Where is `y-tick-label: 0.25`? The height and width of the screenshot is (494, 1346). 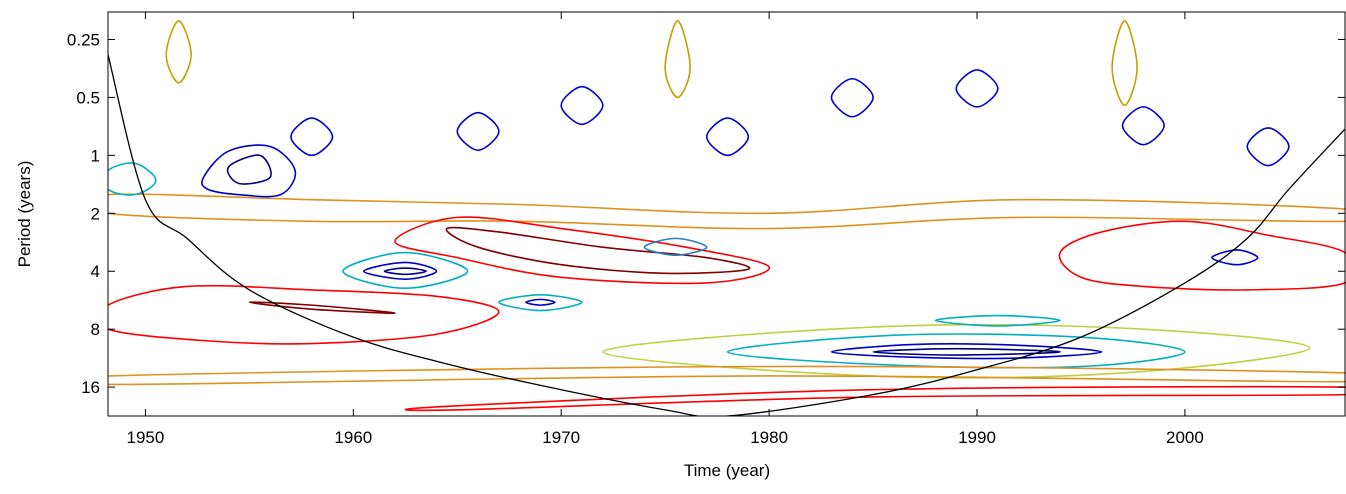
y-tick-label: 0.25 is located at coordinates (83, 39).